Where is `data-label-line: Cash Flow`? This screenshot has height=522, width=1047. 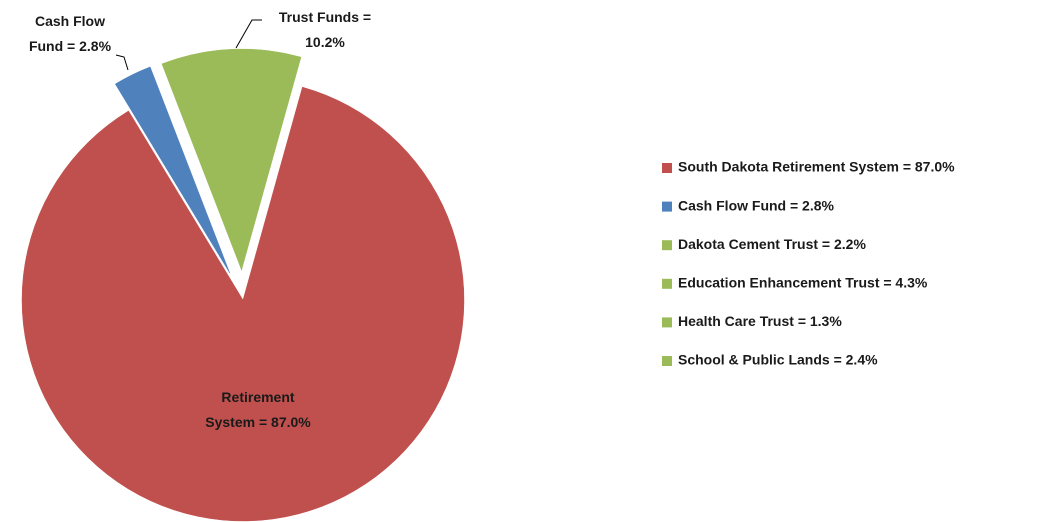
data-label-line: Cash Flow is located at coordinates (70, 21).